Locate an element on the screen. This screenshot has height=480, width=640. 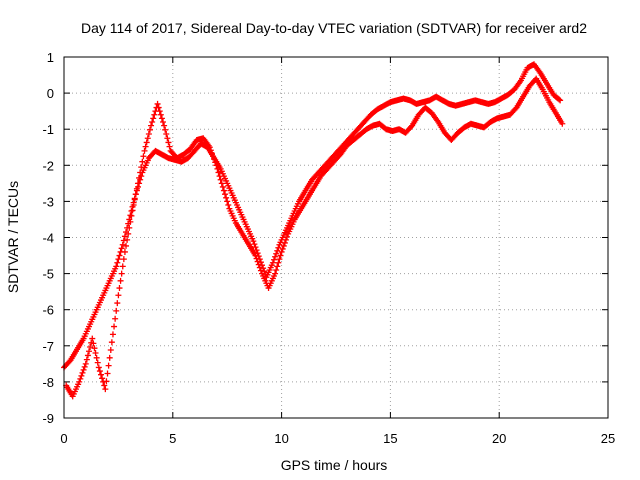
y-tick-label: -9 is located at coordinates (48, 418).